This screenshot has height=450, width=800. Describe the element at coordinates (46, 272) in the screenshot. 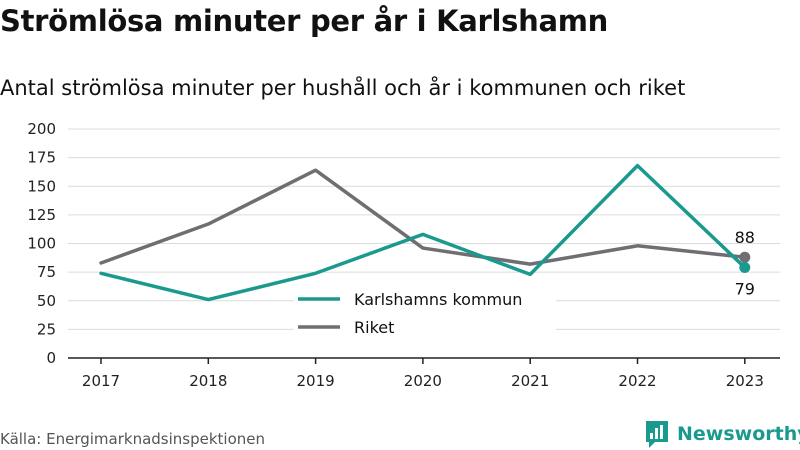

I see `y-tick-label: 75` at that location.